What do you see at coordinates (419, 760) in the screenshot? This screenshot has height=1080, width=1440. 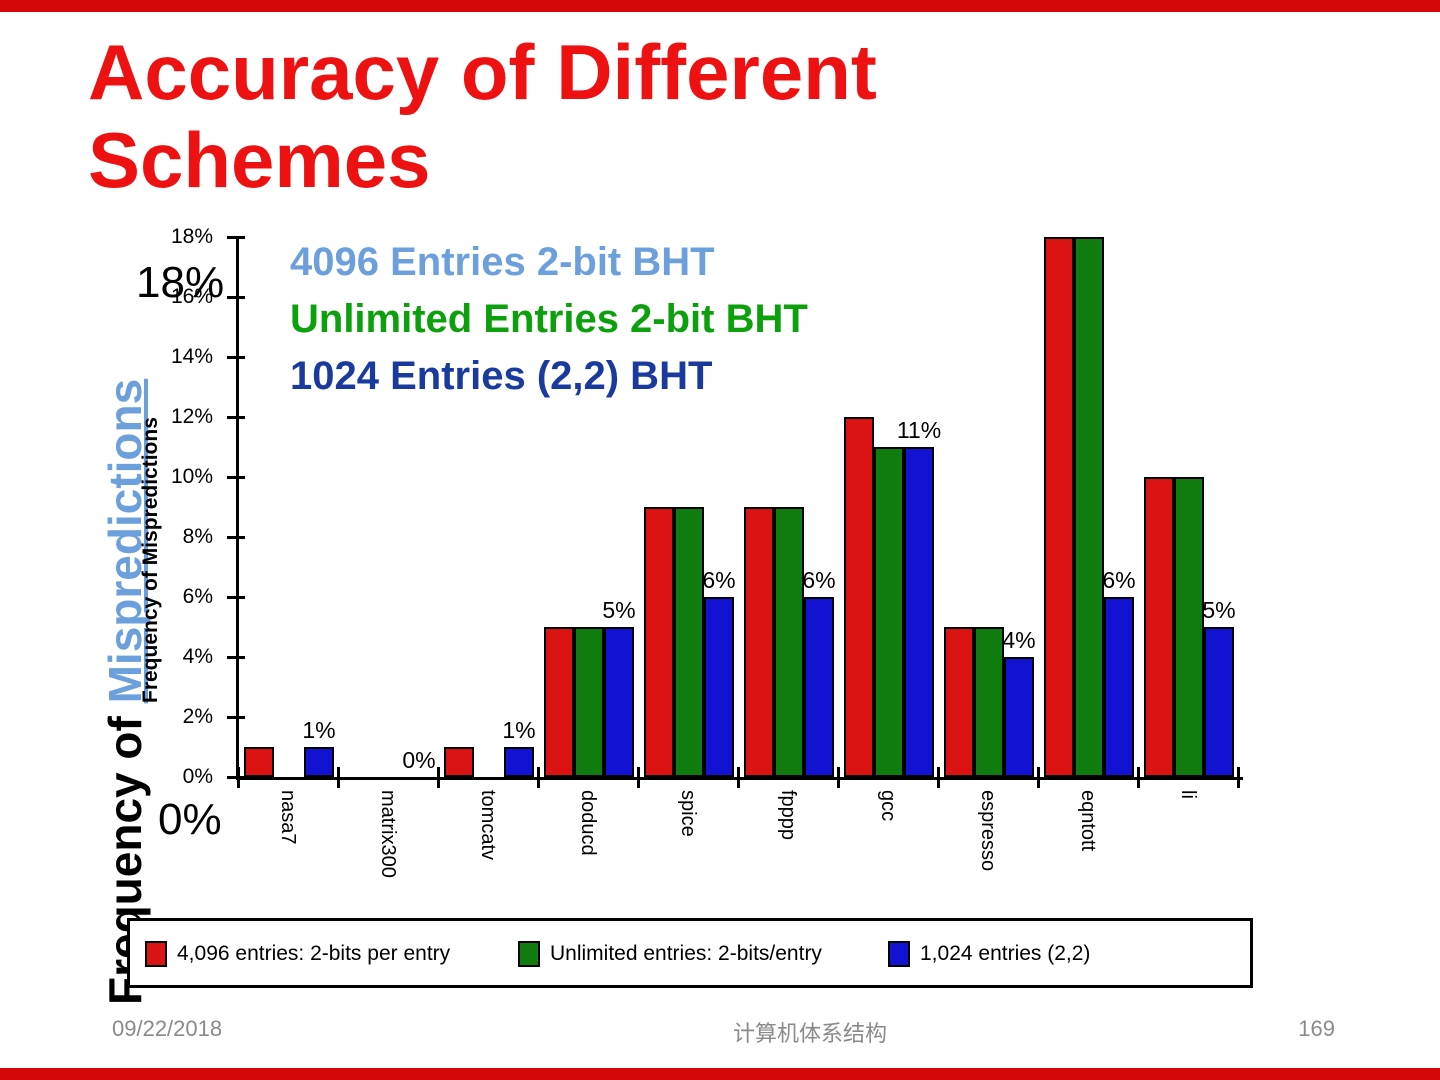 I see `data-label-matrix300: 0%` at bounding box center [419, 760].